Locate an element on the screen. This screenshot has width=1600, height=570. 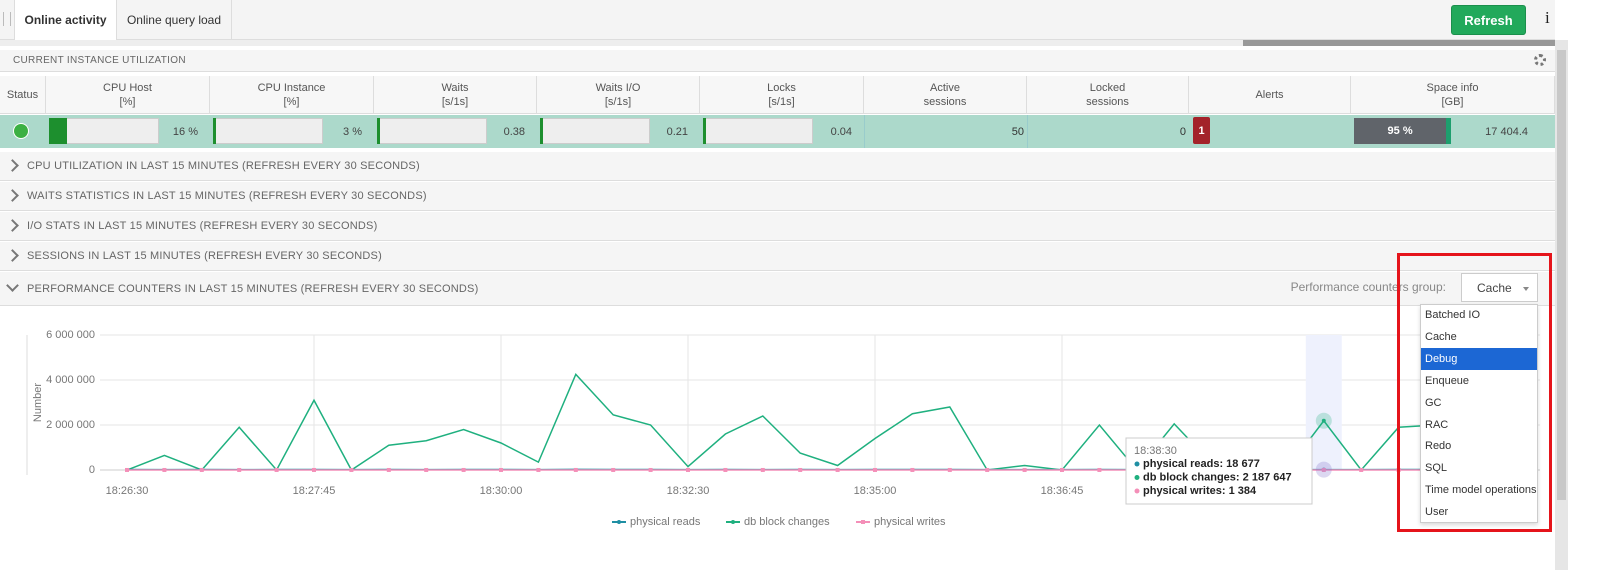
dropdown-option: RAC is located at coordinates (1437, 424).